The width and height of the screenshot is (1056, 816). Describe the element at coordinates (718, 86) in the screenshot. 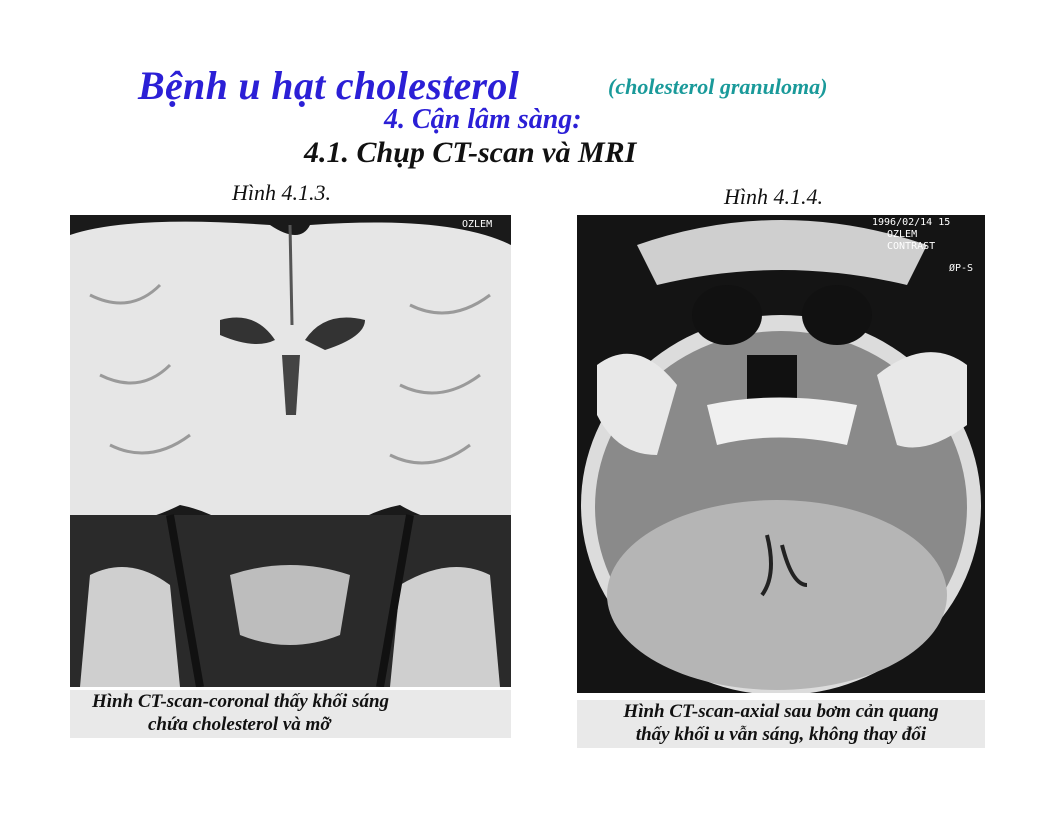

I see `slide-title-english: (cholesterol granuloma)` at that location.